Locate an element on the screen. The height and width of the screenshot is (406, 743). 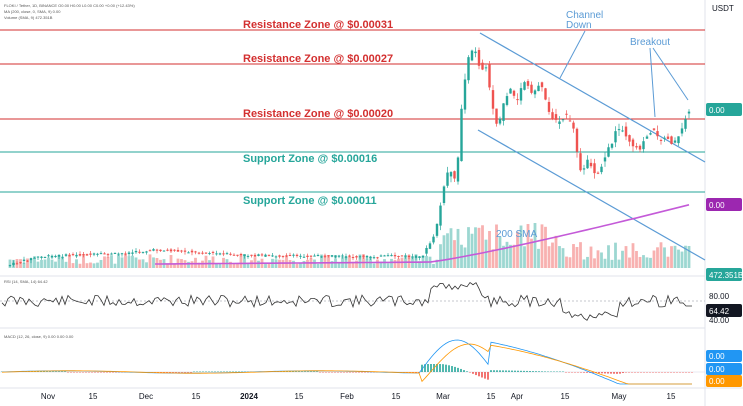
price-badge-label: 0.00 is located at coordinates (717, 110).